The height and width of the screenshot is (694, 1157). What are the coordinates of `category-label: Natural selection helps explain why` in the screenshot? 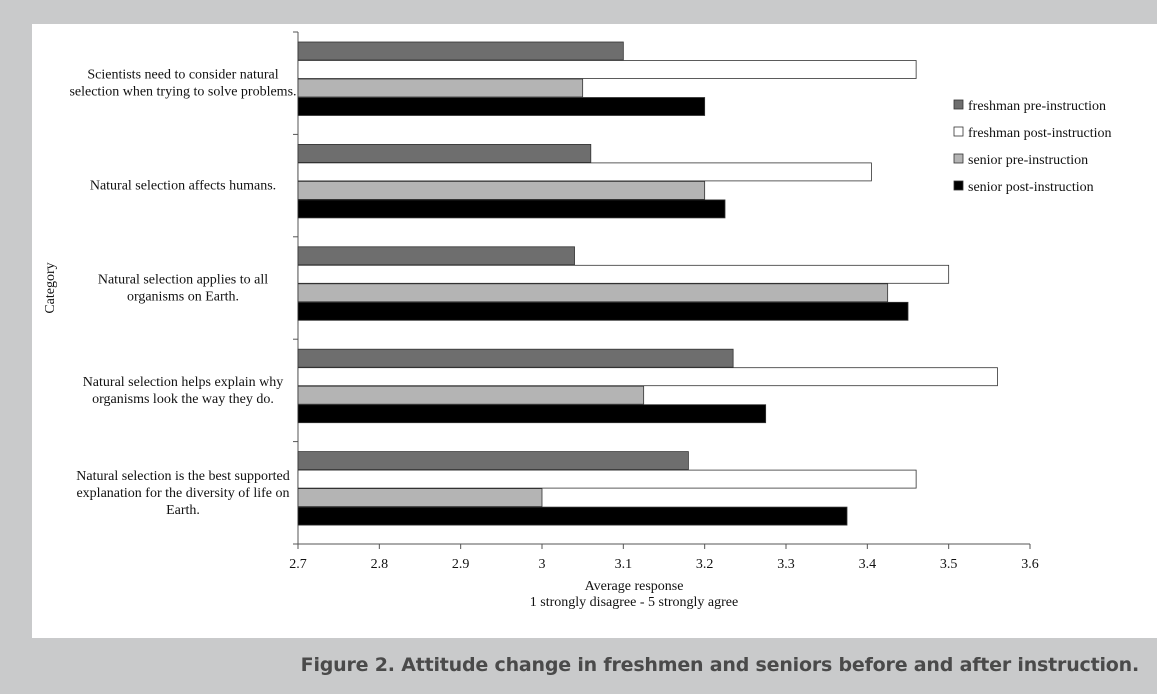 It's located at (183, 382).